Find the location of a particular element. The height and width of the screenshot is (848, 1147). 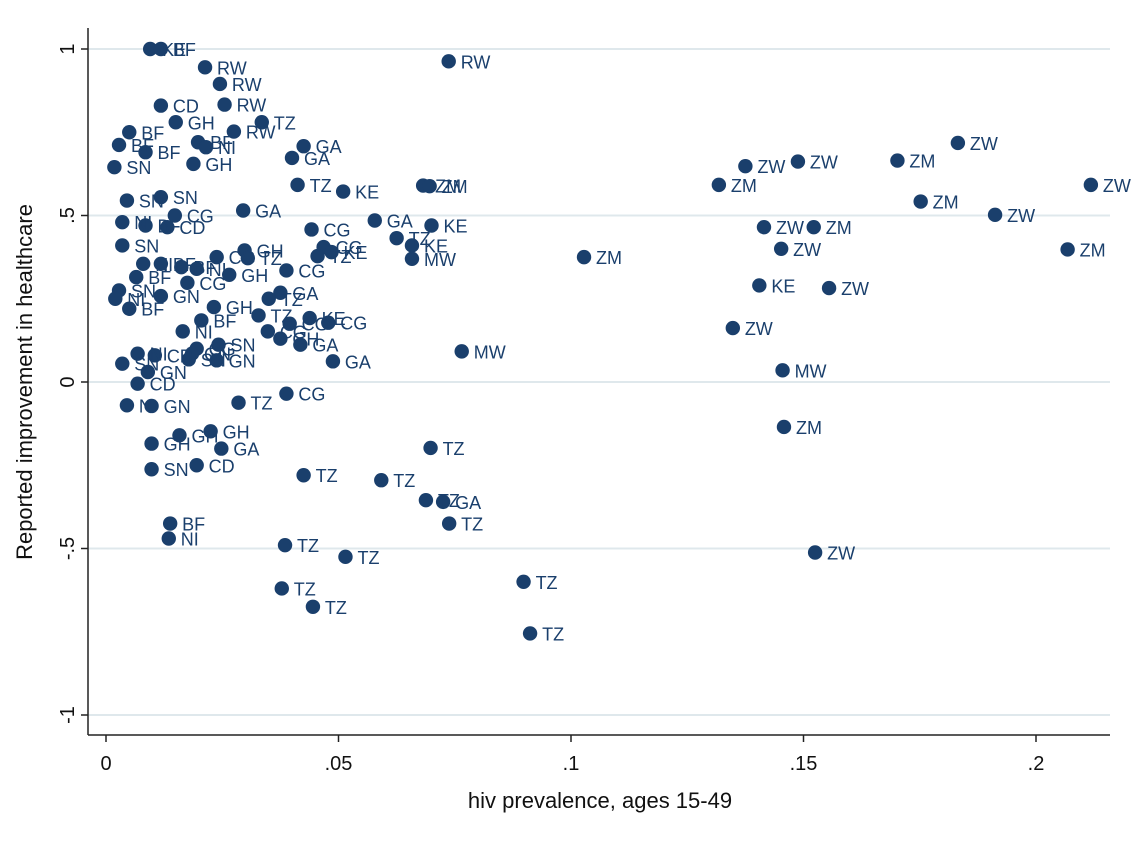

y-tick-label: 1 is located at coordinates (68, 48).